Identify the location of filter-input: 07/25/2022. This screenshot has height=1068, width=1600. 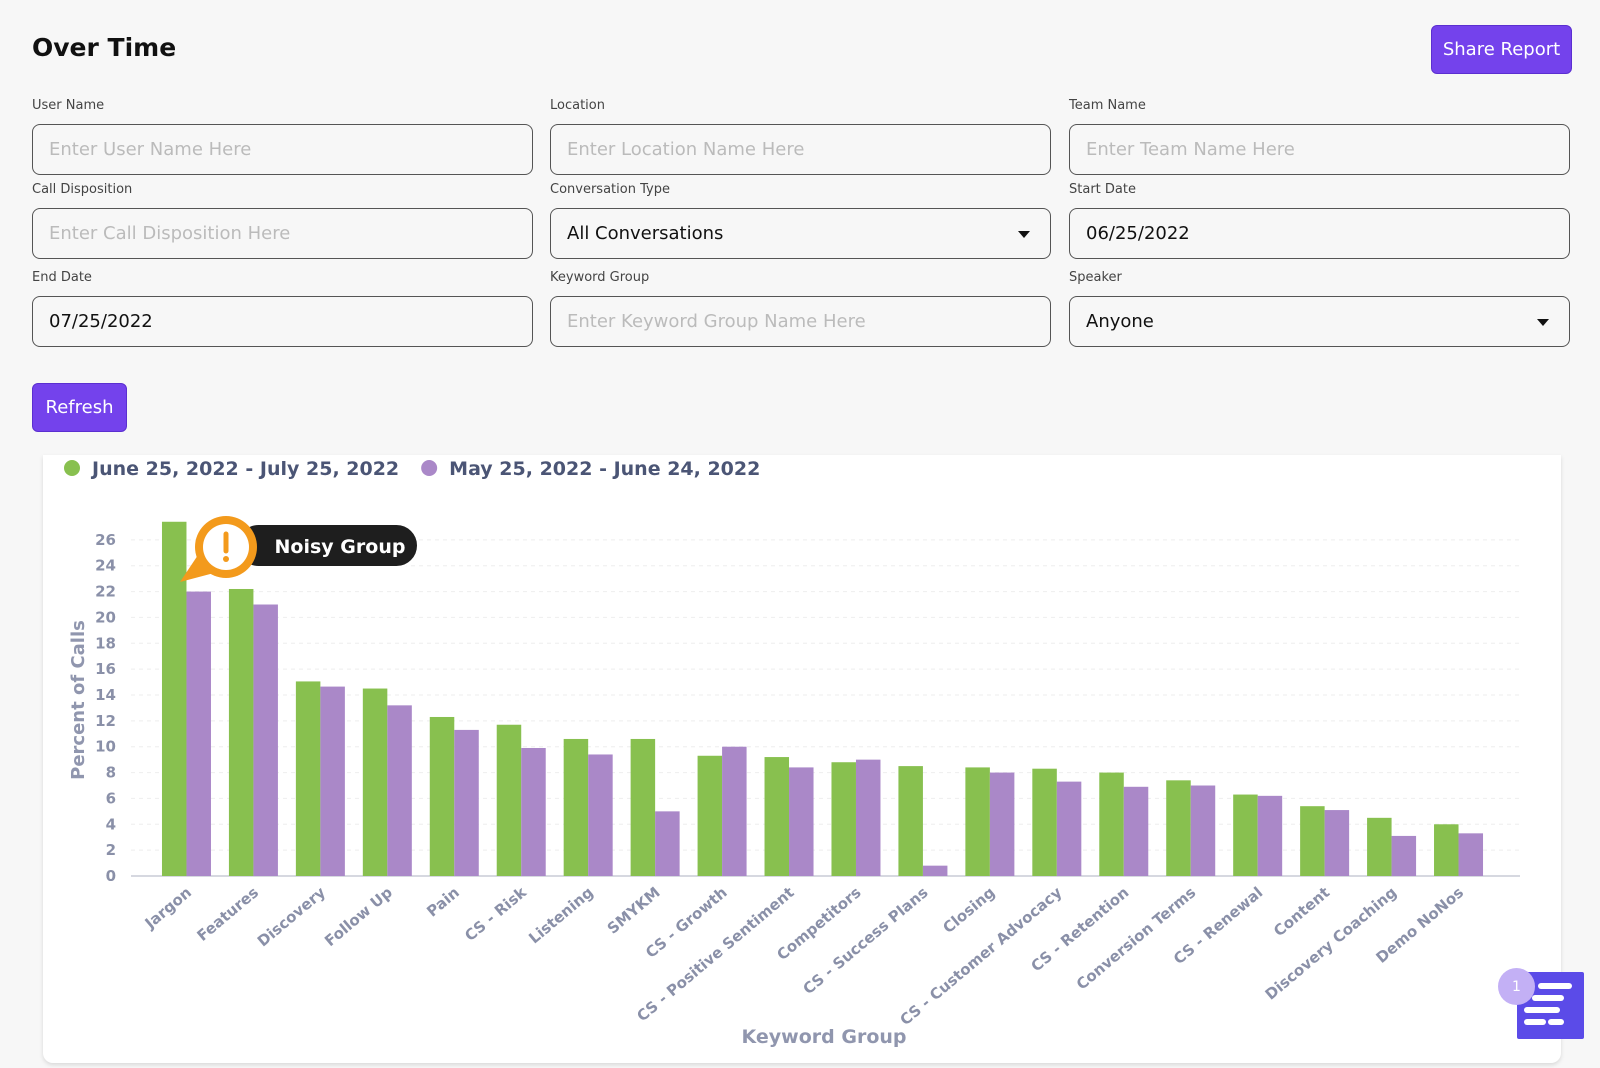
(282, 321).